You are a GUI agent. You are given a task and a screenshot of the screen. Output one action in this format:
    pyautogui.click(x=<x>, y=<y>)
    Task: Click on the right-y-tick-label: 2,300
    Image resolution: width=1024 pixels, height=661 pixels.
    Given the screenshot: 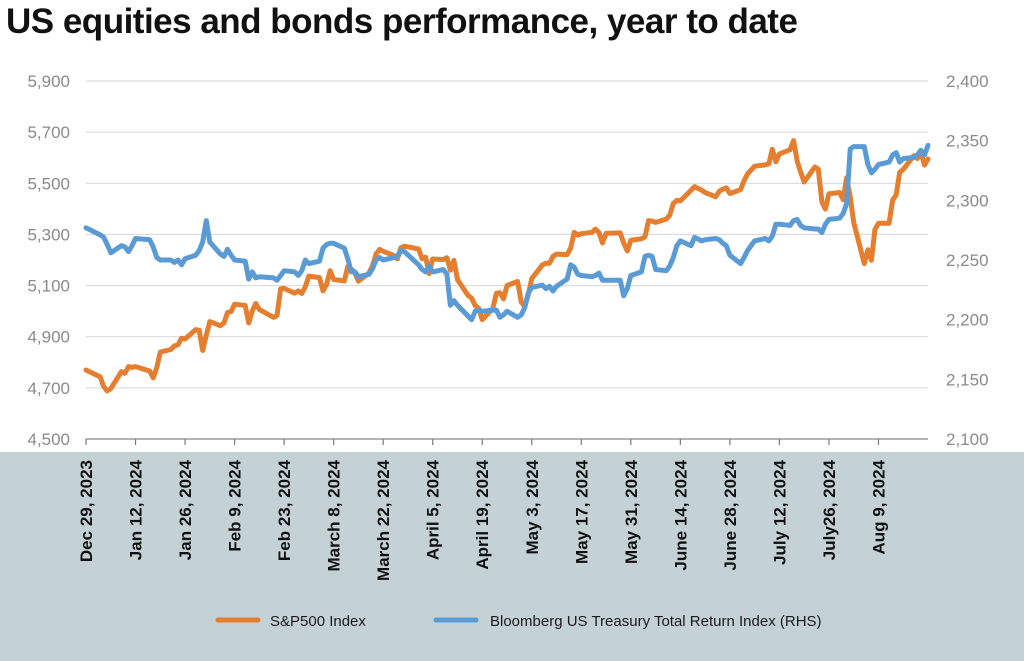 What is the action you would take?
    pyautogui.click(x=967, y=200)
    